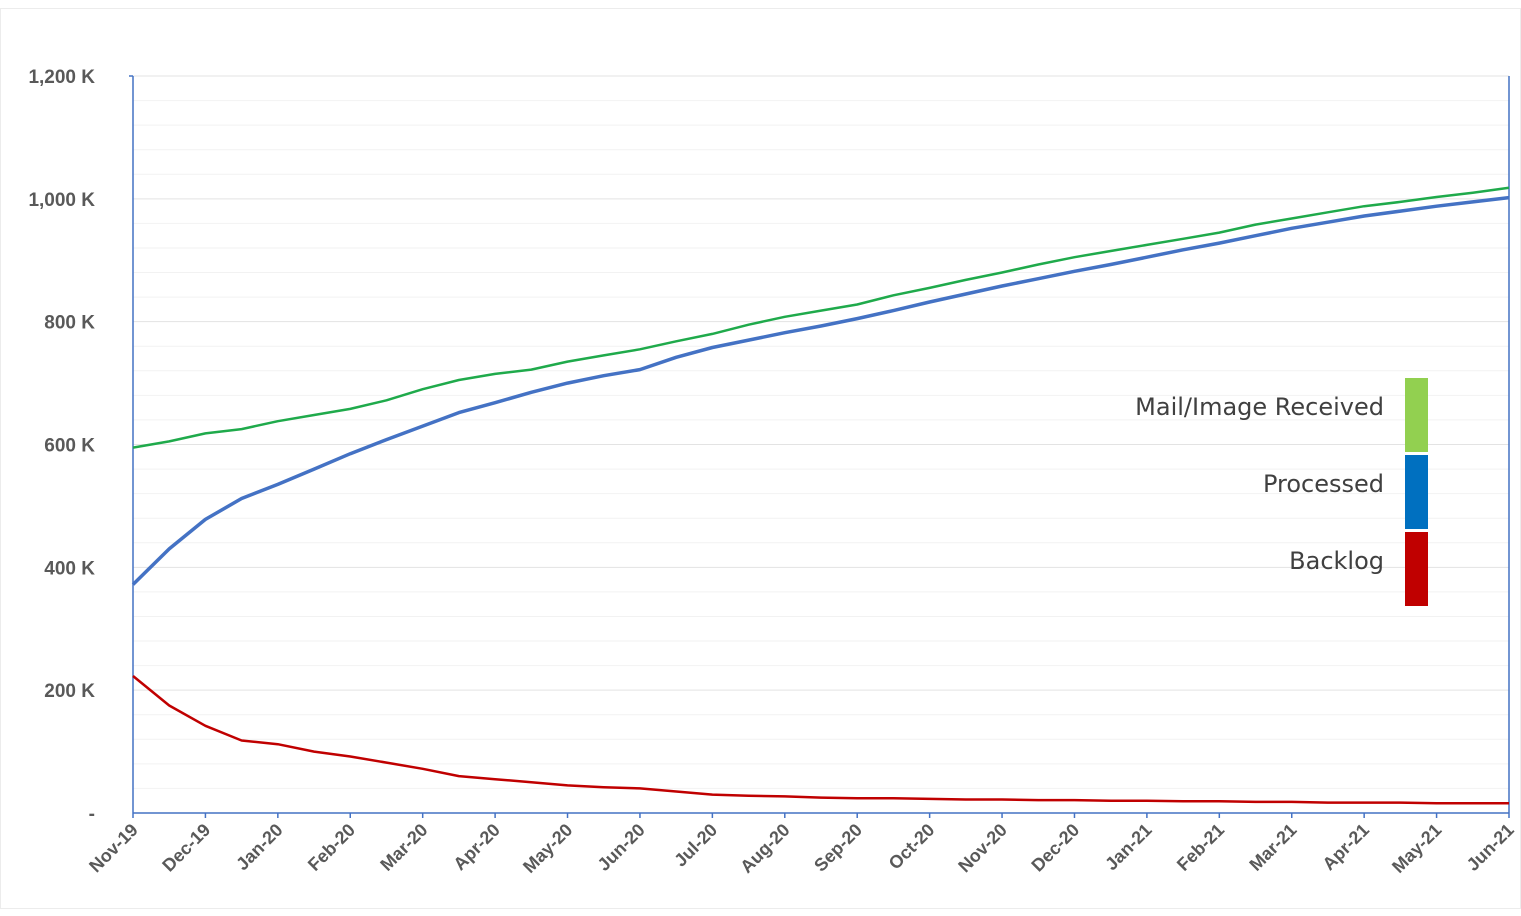  What do you see at coordinates (69, 568) in the screenshot?
I see `y-tick-label: 400 K` at bounding box center [69, 568].